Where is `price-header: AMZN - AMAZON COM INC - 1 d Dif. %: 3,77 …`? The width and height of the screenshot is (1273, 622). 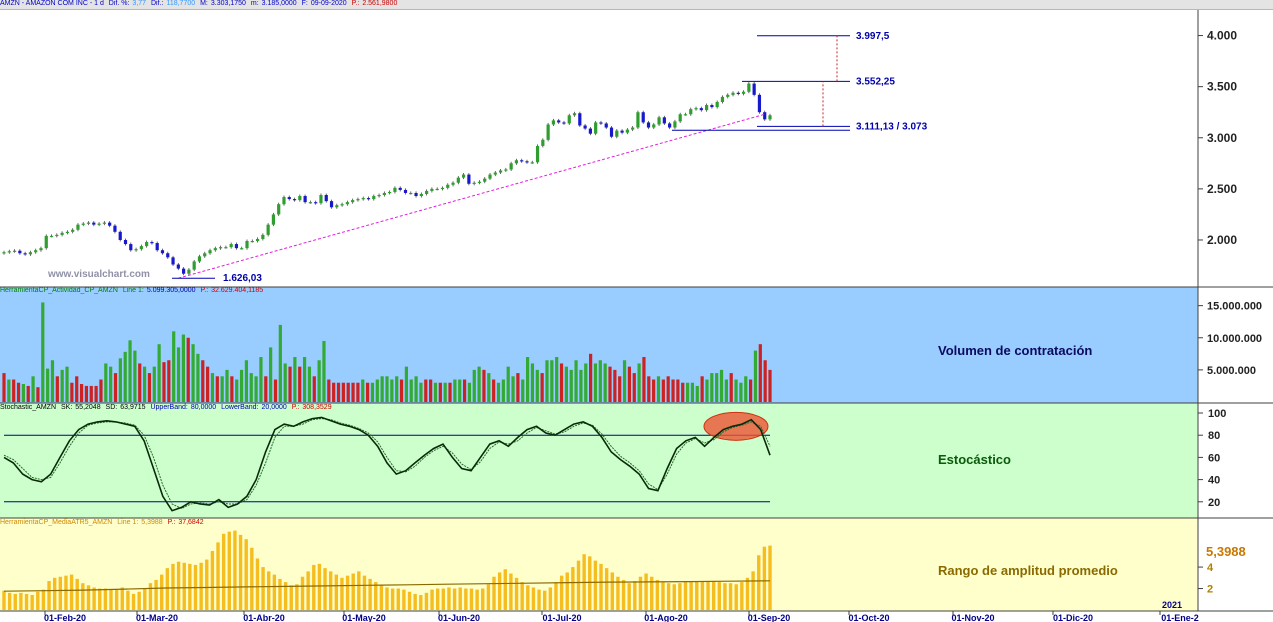
price-header: AMZN - AMAZON COM INC - 1 d Dif. %: 3,77 … is located at coordinates (636, 5).